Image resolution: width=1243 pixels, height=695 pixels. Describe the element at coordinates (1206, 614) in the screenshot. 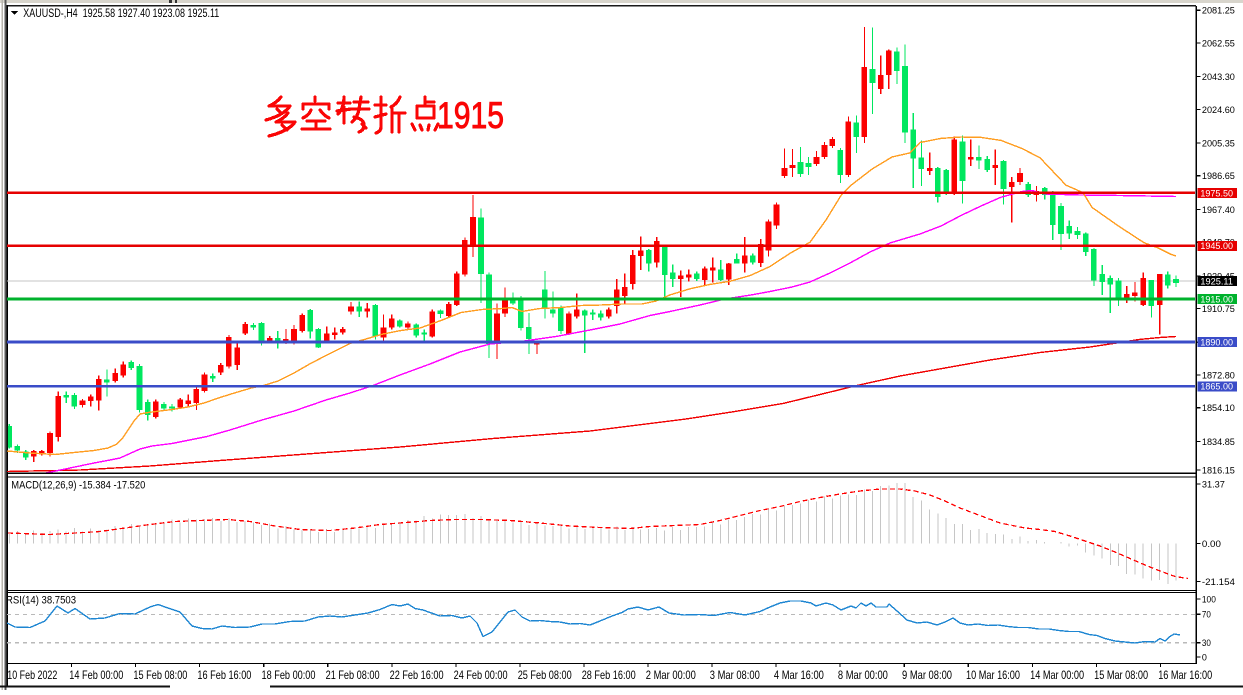

I see `svg-text: 70` at that location.